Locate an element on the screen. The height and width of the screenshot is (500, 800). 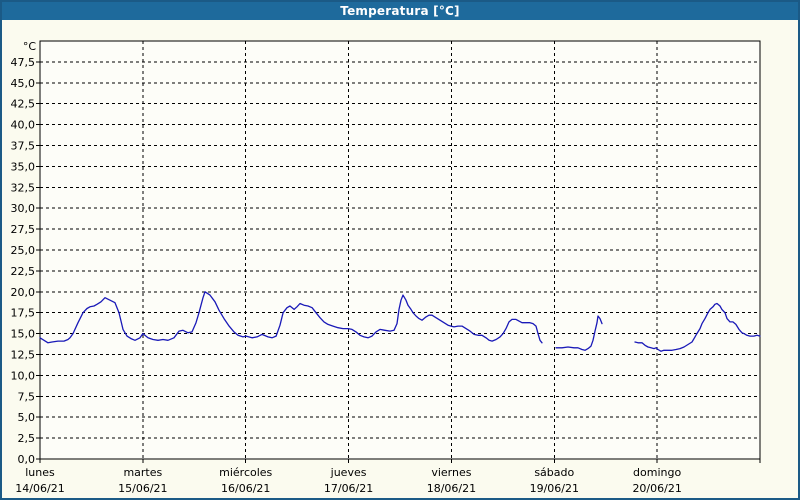
x-day-label: domingo is located at coordinates (657, 472).